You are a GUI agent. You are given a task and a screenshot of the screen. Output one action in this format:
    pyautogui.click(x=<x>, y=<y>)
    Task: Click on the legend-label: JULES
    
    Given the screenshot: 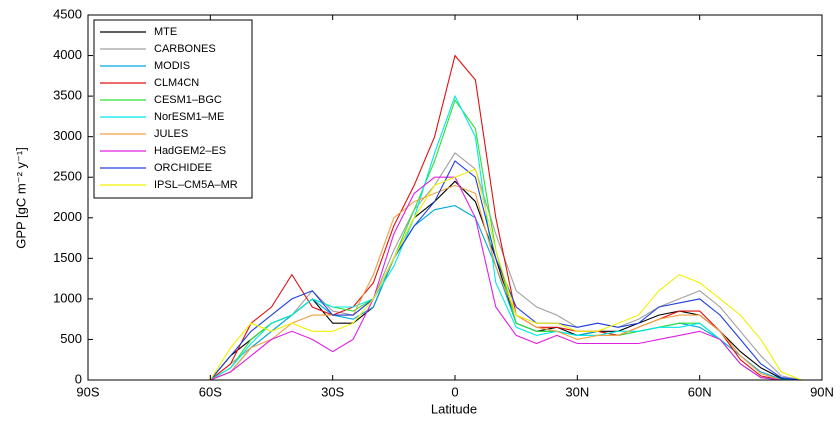 What is the action you would take?
    pyautogui.click(x=171, y=134)
    